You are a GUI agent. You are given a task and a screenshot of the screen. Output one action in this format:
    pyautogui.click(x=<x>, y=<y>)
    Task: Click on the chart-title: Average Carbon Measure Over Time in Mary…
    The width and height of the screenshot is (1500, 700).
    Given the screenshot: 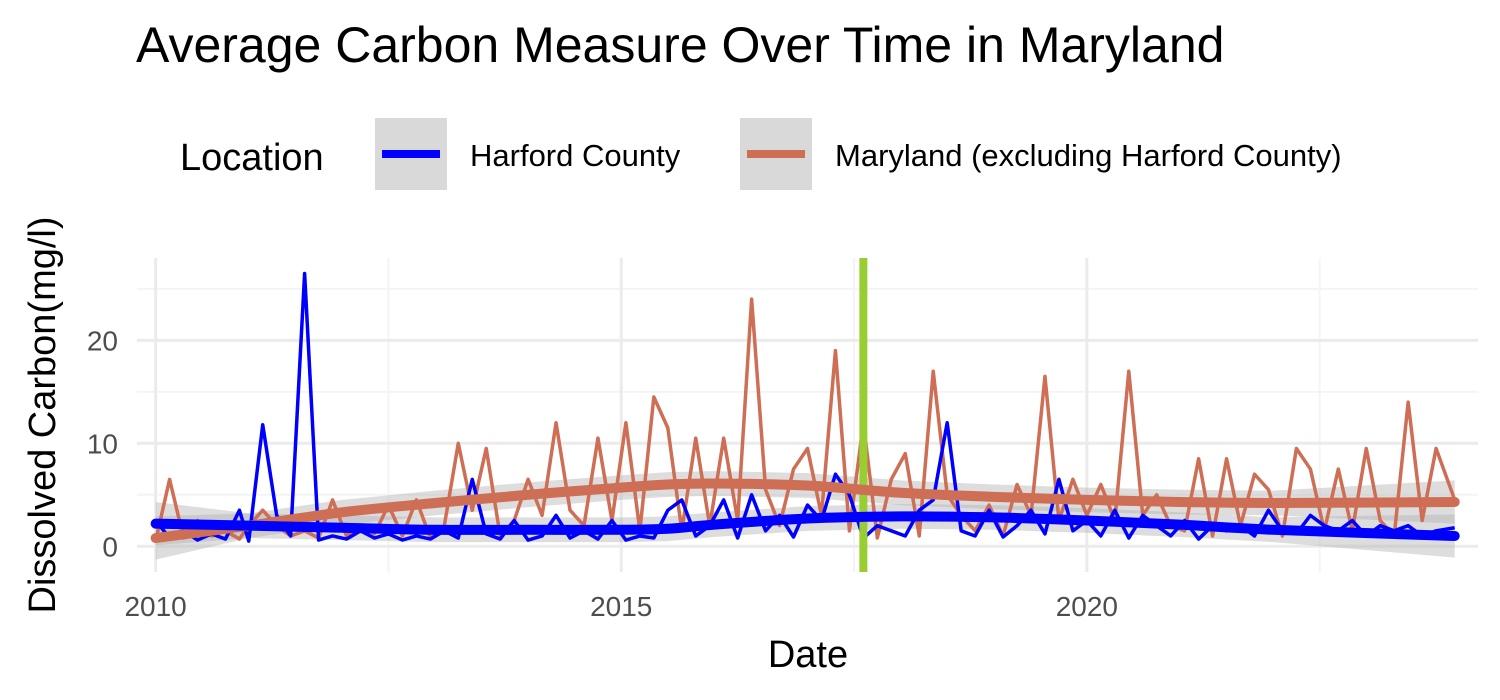 What is the action you would take?
    pyautogui.click(x=680, y=45)
    